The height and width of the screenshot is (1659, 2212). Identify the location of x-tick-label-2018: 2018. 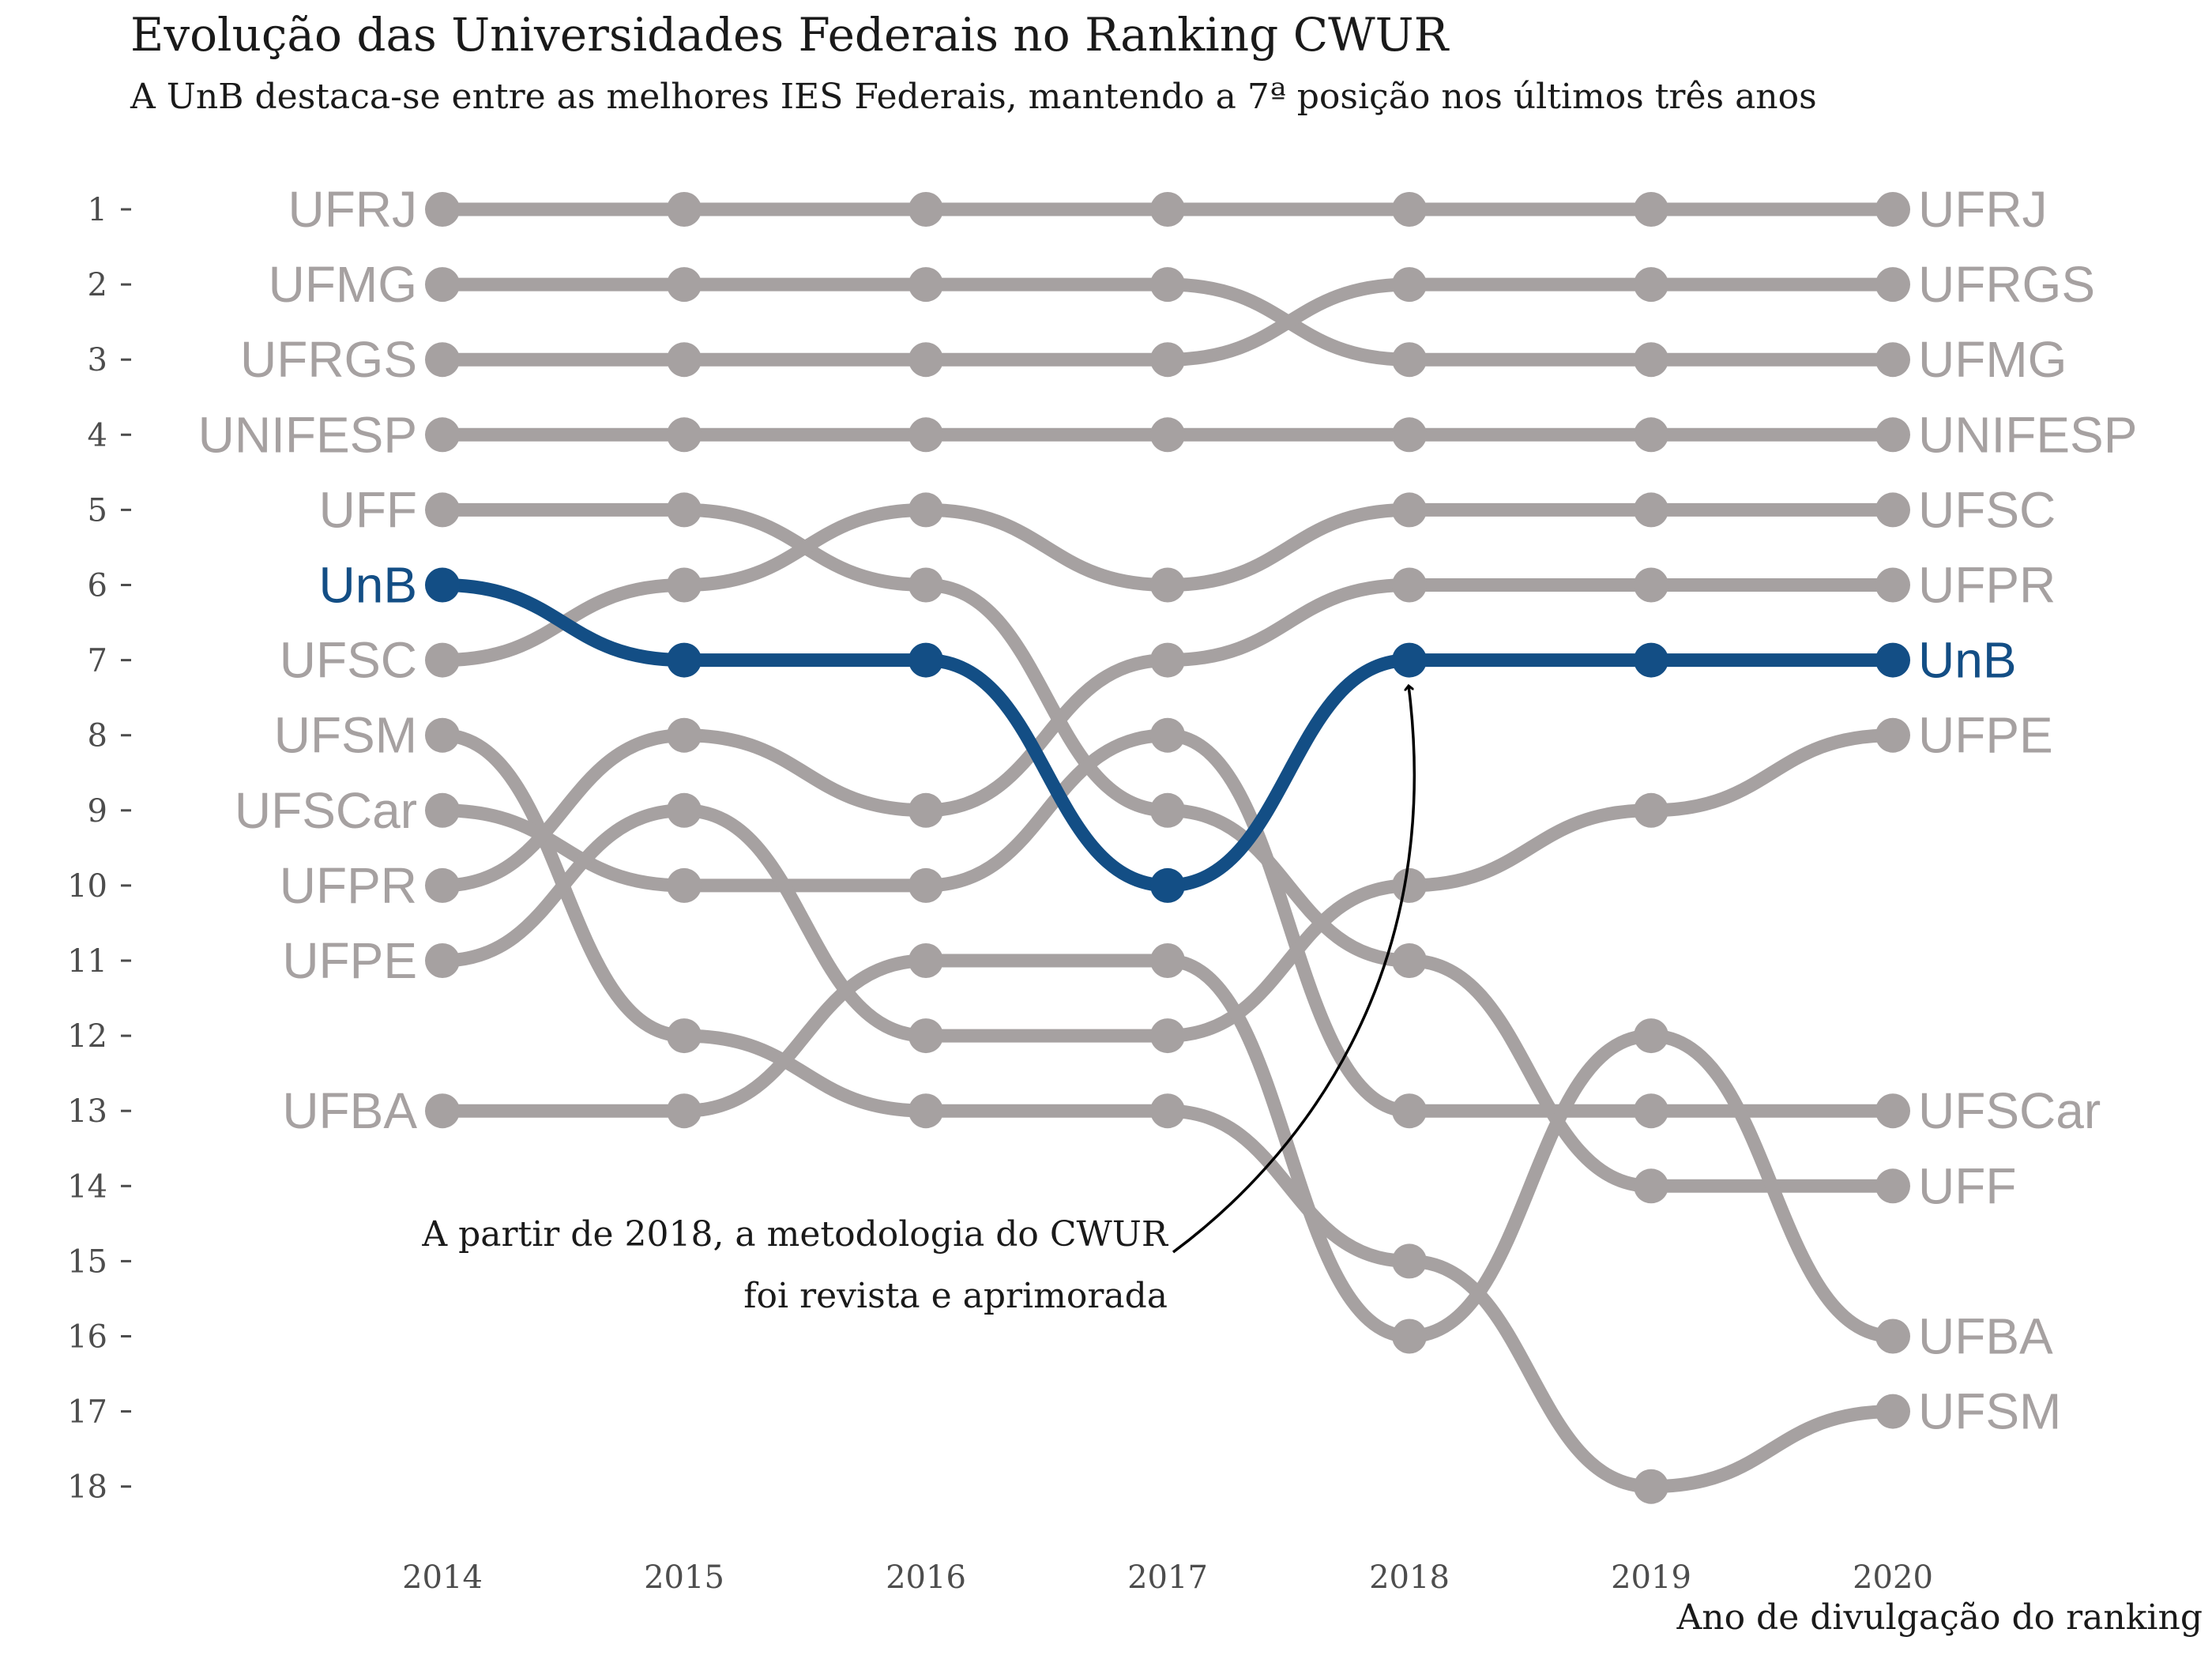
(1410, 1578).